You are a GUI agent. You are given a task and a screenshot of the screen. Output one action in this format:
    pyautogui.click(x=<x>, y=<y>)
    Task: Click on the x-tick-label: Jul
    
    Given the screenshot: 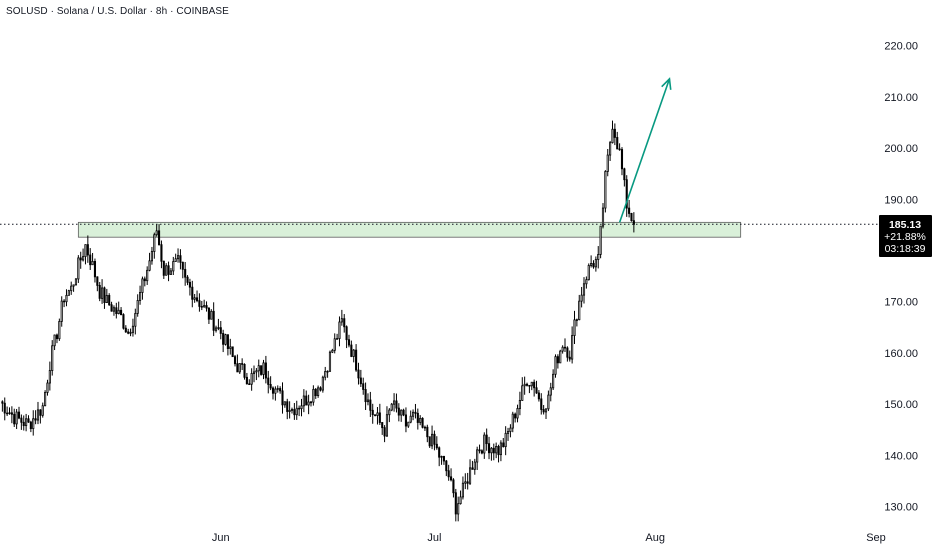 What is the action you would take?
    pyautogui.click(x=434, y=538)
    